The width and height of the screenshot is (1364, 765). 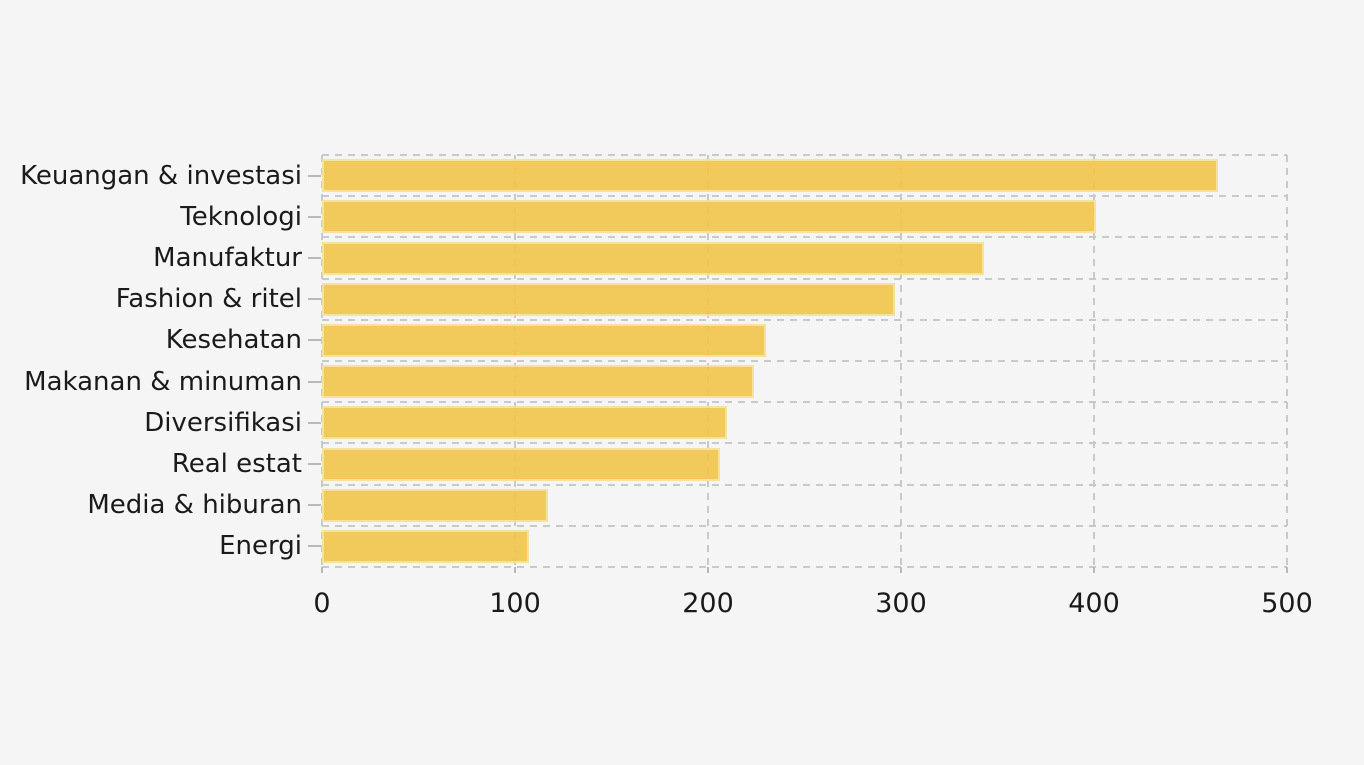 What do you see at coordinates (236, 463) in the screenshot?
I see `category-label: Real estat` at bounding box center [236, 463].